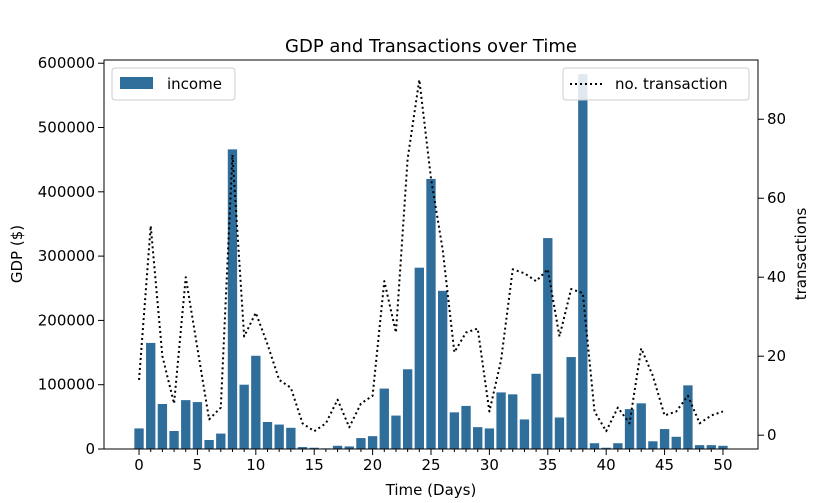 The width and height of the screenshot is (840, 503). I want to click on y2-tick-label: 40, so click(776, 277).